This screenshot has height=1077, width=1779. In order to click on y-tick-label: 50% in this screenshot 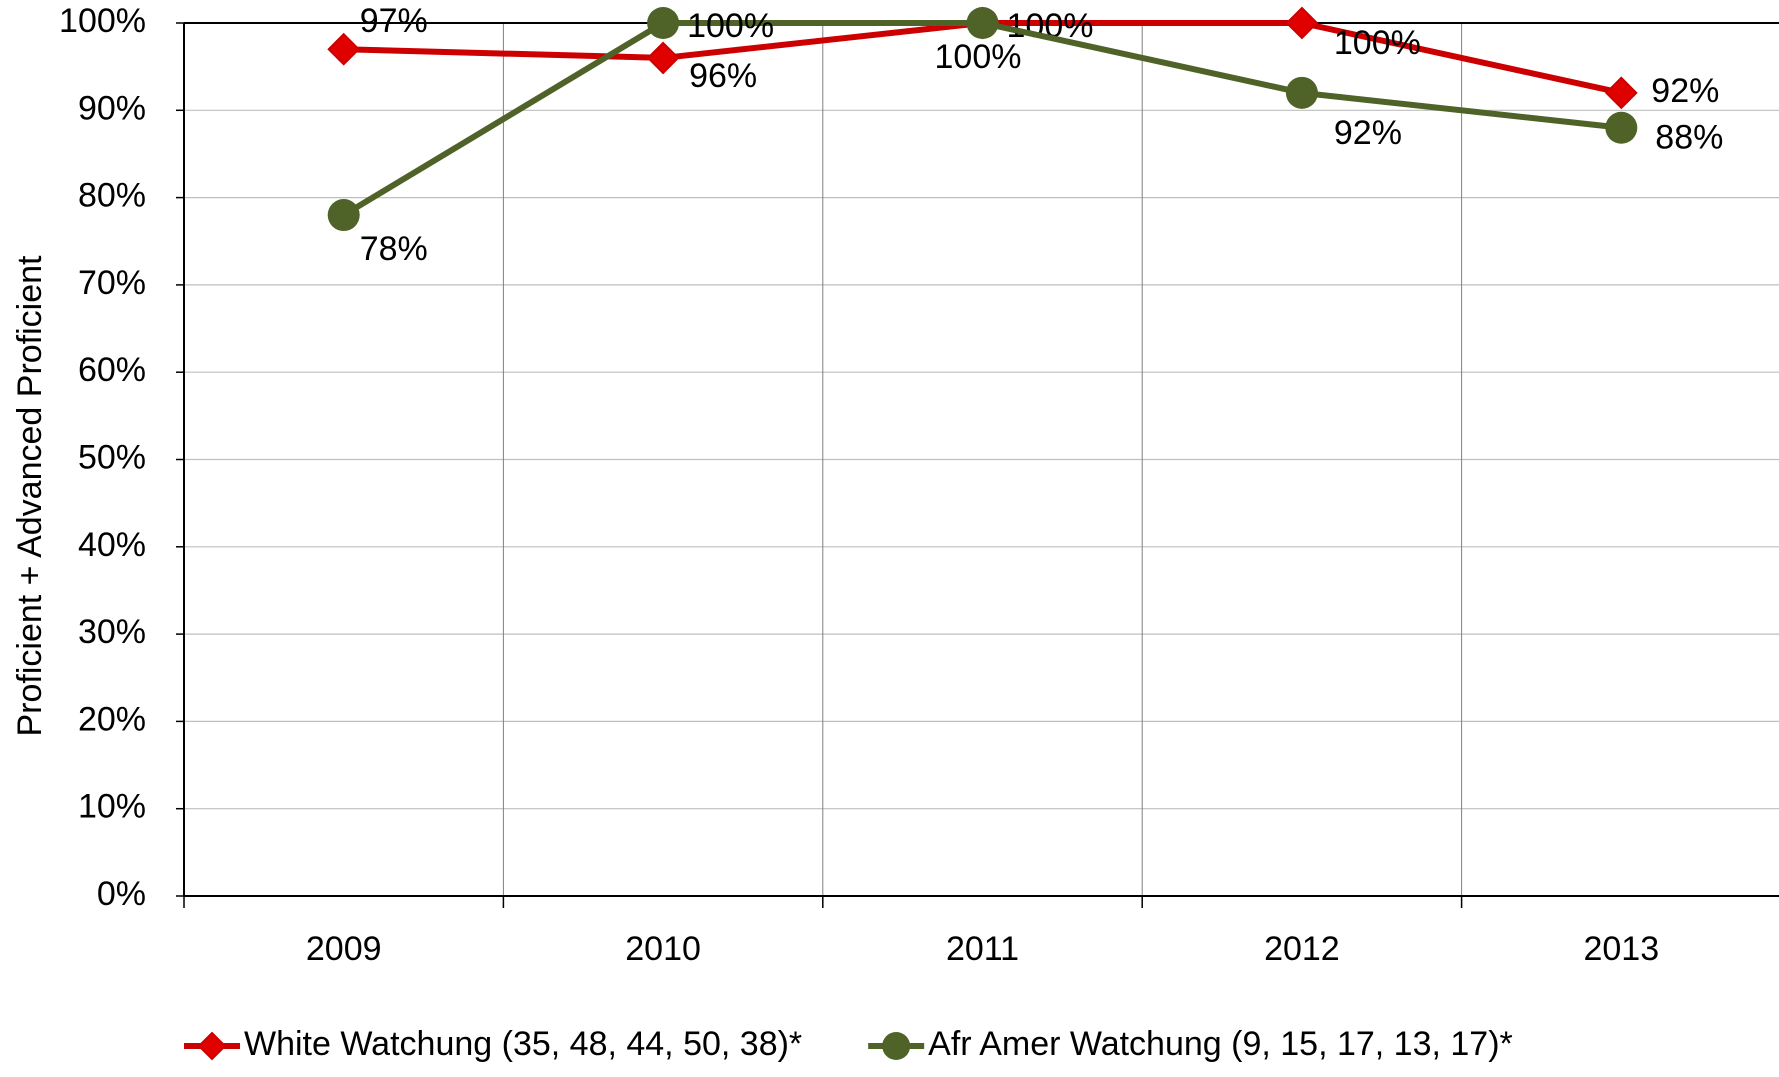, I will do `click(112, 457)`.